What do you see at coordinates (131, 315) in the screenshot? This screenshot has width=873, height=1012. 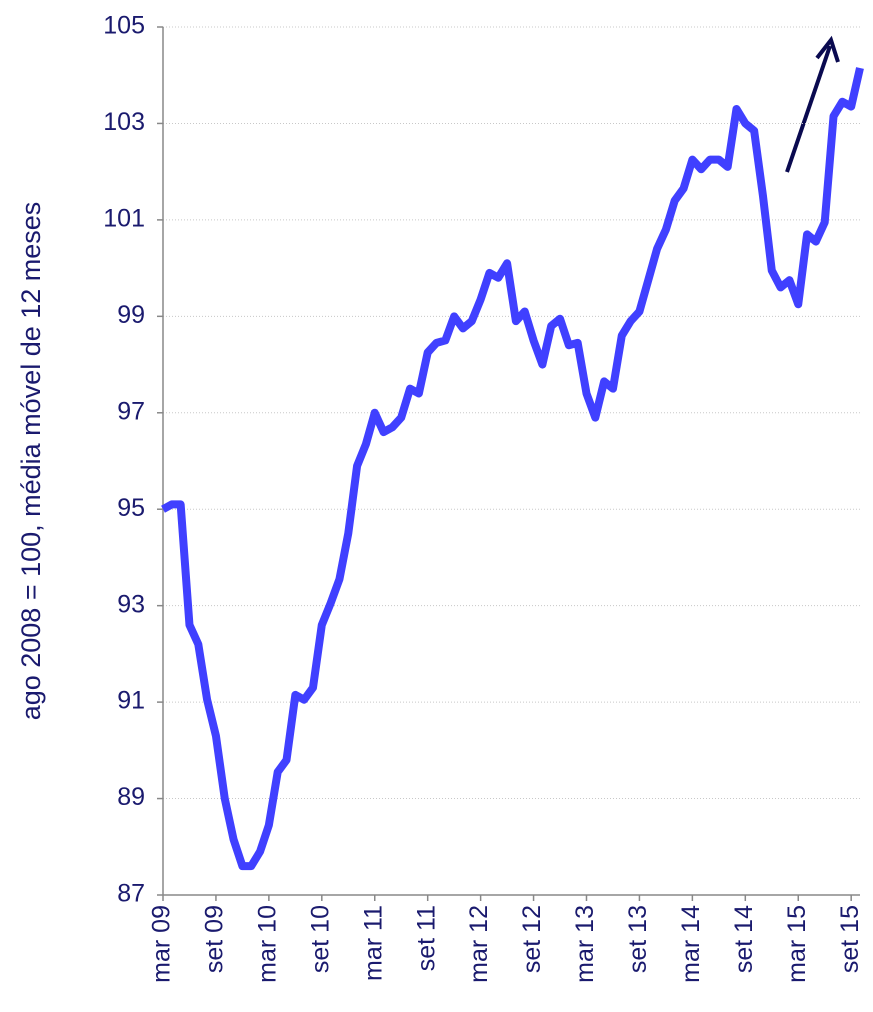 I see `y-tick-label: 99` at bounding box center [131, 315].